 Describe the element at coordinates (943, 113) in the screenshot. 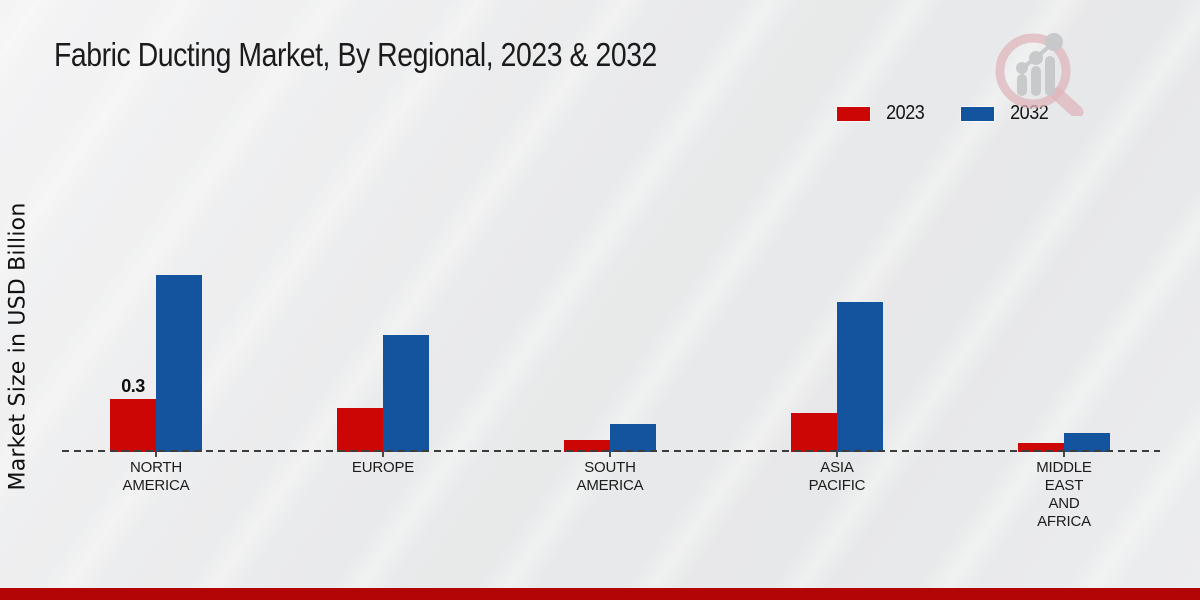

I see `legend: 2023 2032` at that location.